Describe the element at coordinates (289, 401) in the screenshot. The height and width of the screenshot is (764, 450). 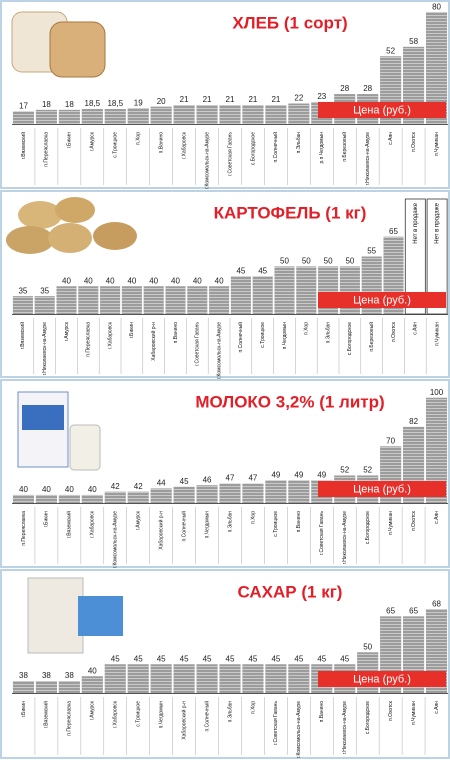
I see `chart-title: МОЛОКО 3,2% (1 литр)` at that location.